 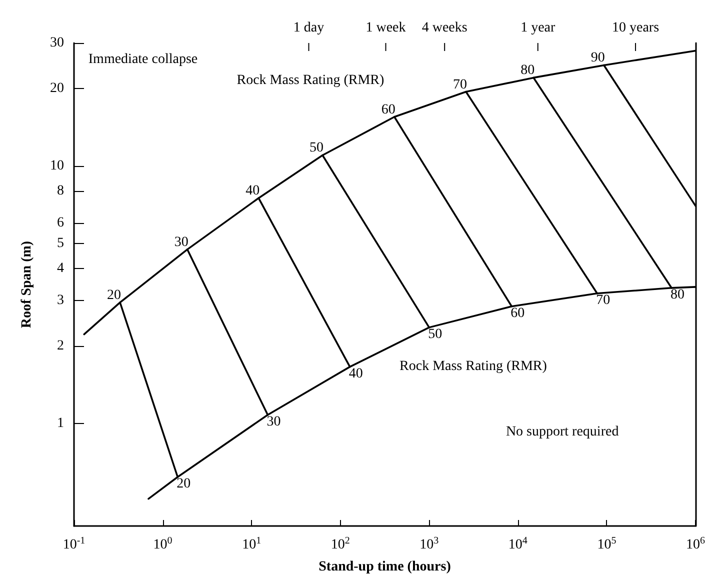 I want to click on y-tick-label: 3, so click(x=60, y=300).